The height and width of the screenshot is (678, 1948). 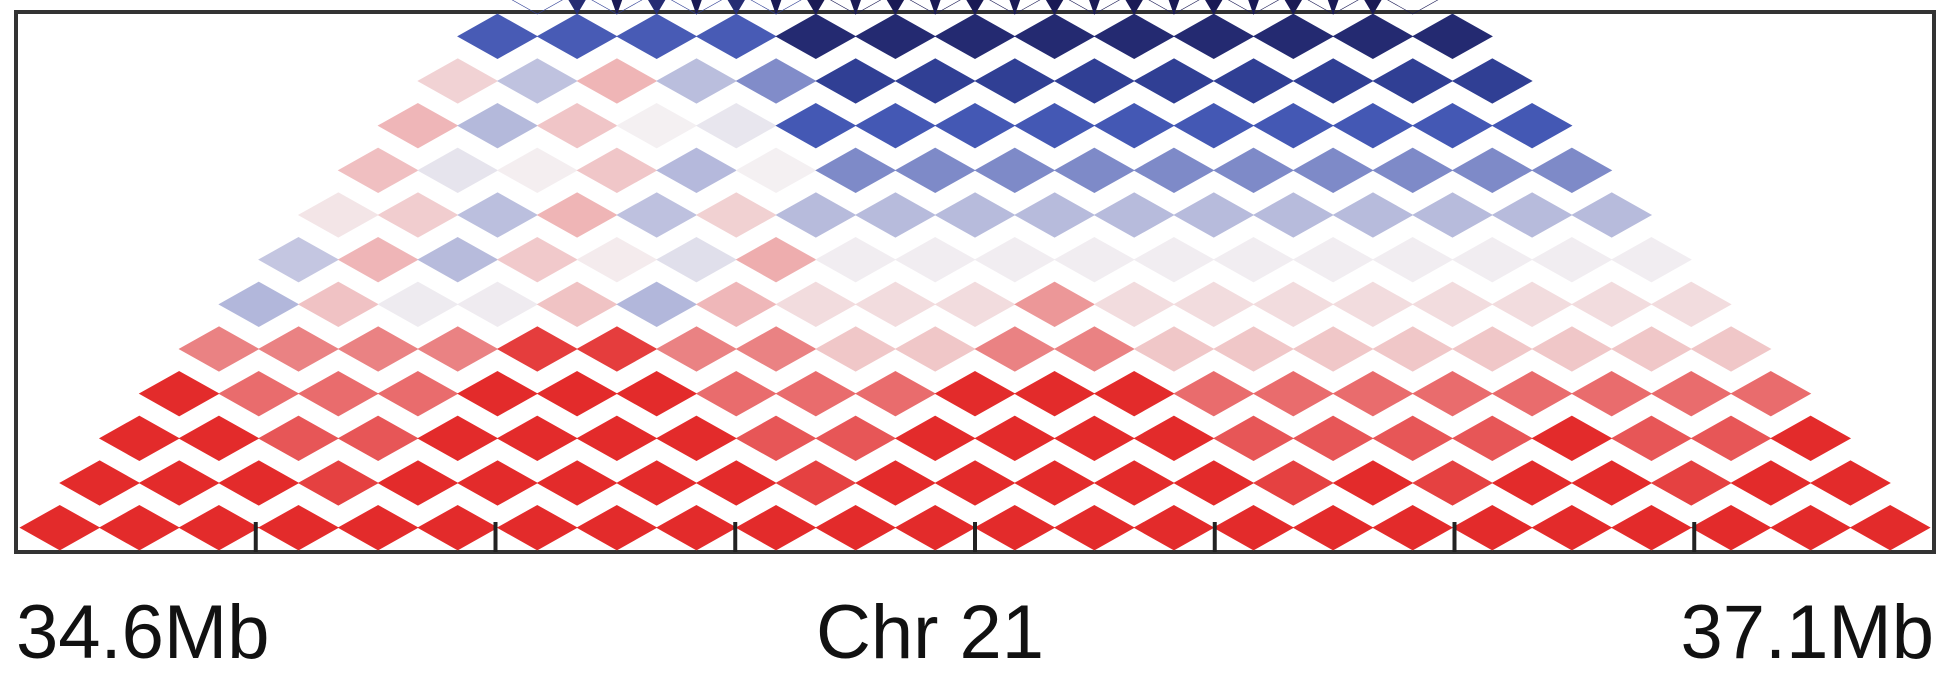 What do you see at coordinates (930, 632) in the screenshot?
I see `x-axis-label: Chr 21` at bounding box center [930, 632].